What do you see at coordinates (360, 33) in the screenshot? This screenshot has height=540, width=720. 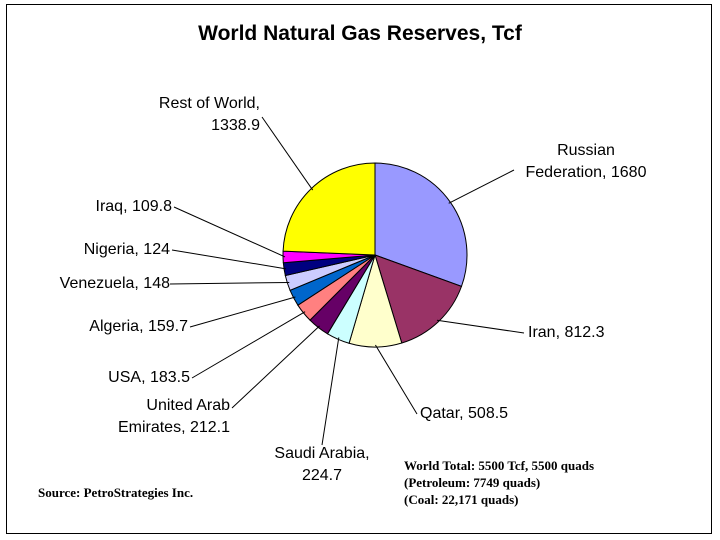 I see `chart-title: World Natural Gas Reserves, Tcf` at bounding box center [360, 33].